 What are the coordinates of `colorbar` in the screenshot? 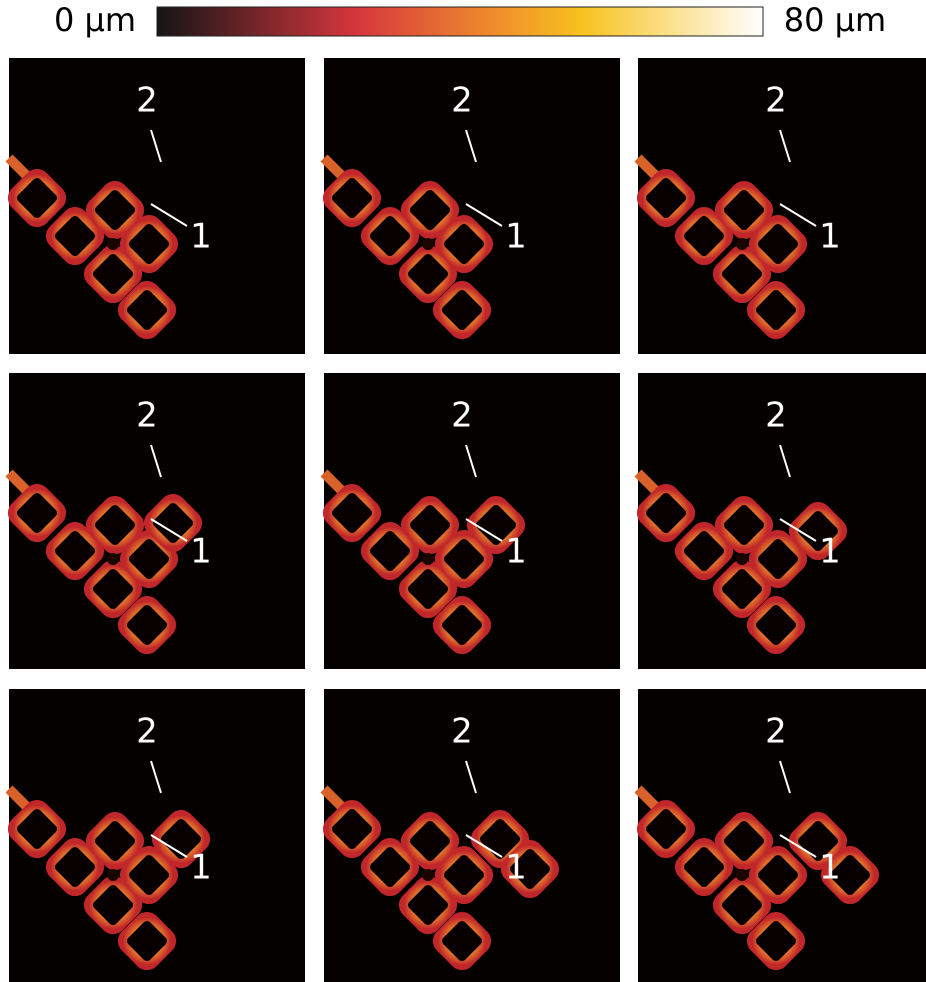 It's located at (460, 21).